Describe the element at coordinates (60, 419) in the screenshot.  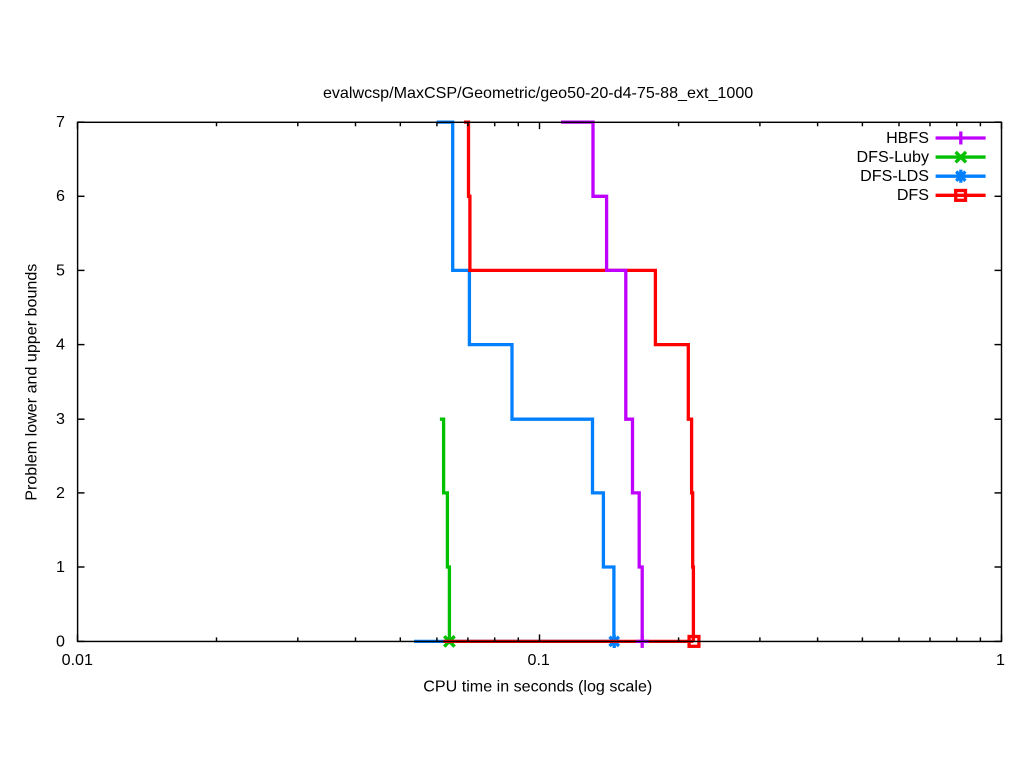
I see `svg-text: 3` at that location.